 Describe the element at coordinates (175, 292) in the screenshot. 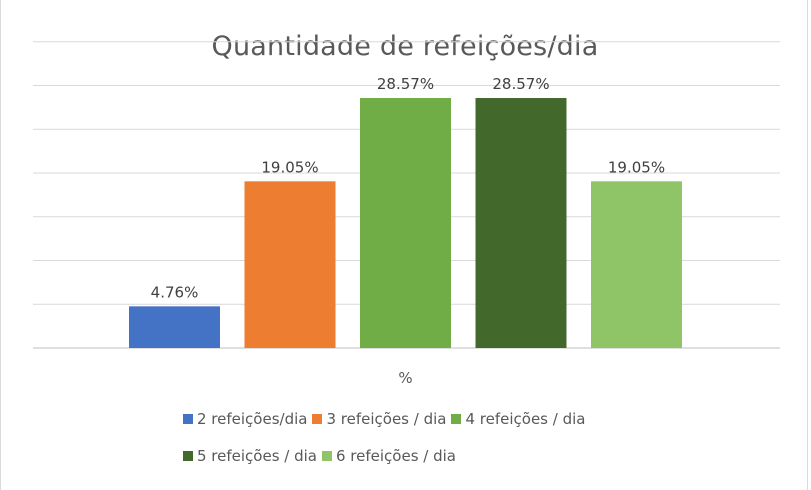

I see `data-label: 4.76%` at that location.